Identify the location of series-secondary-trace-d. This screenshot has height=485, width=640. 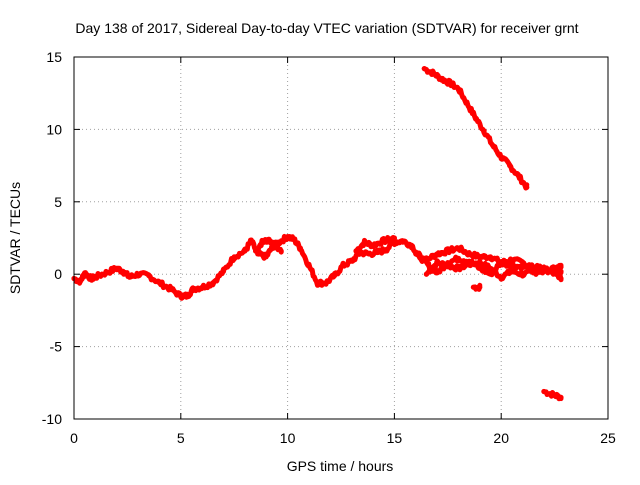
(493, 270).